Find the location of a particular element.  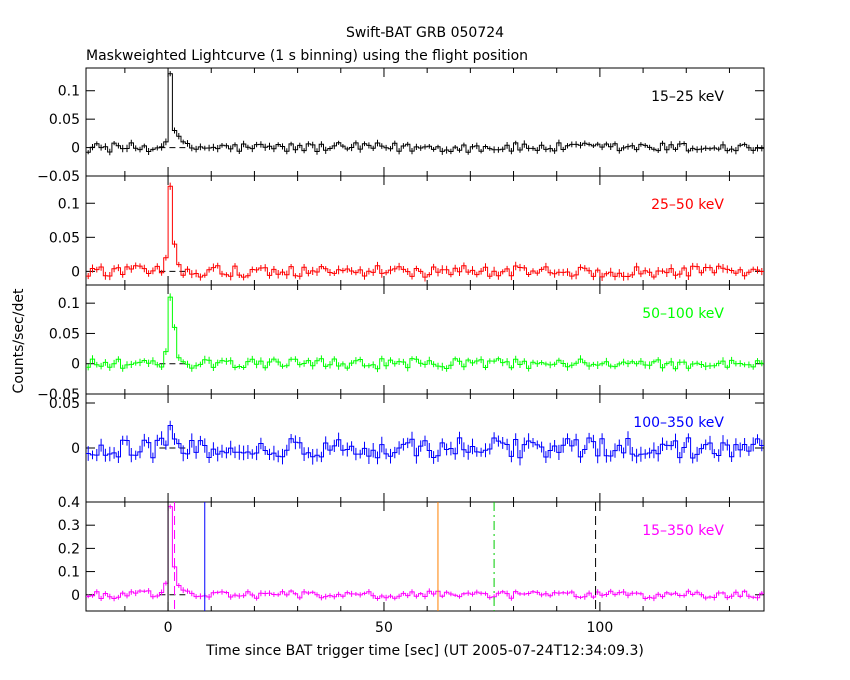

panel-1: −0.05 0 0.05 0.1 15–25 keV is located at coordinates (401, 126).